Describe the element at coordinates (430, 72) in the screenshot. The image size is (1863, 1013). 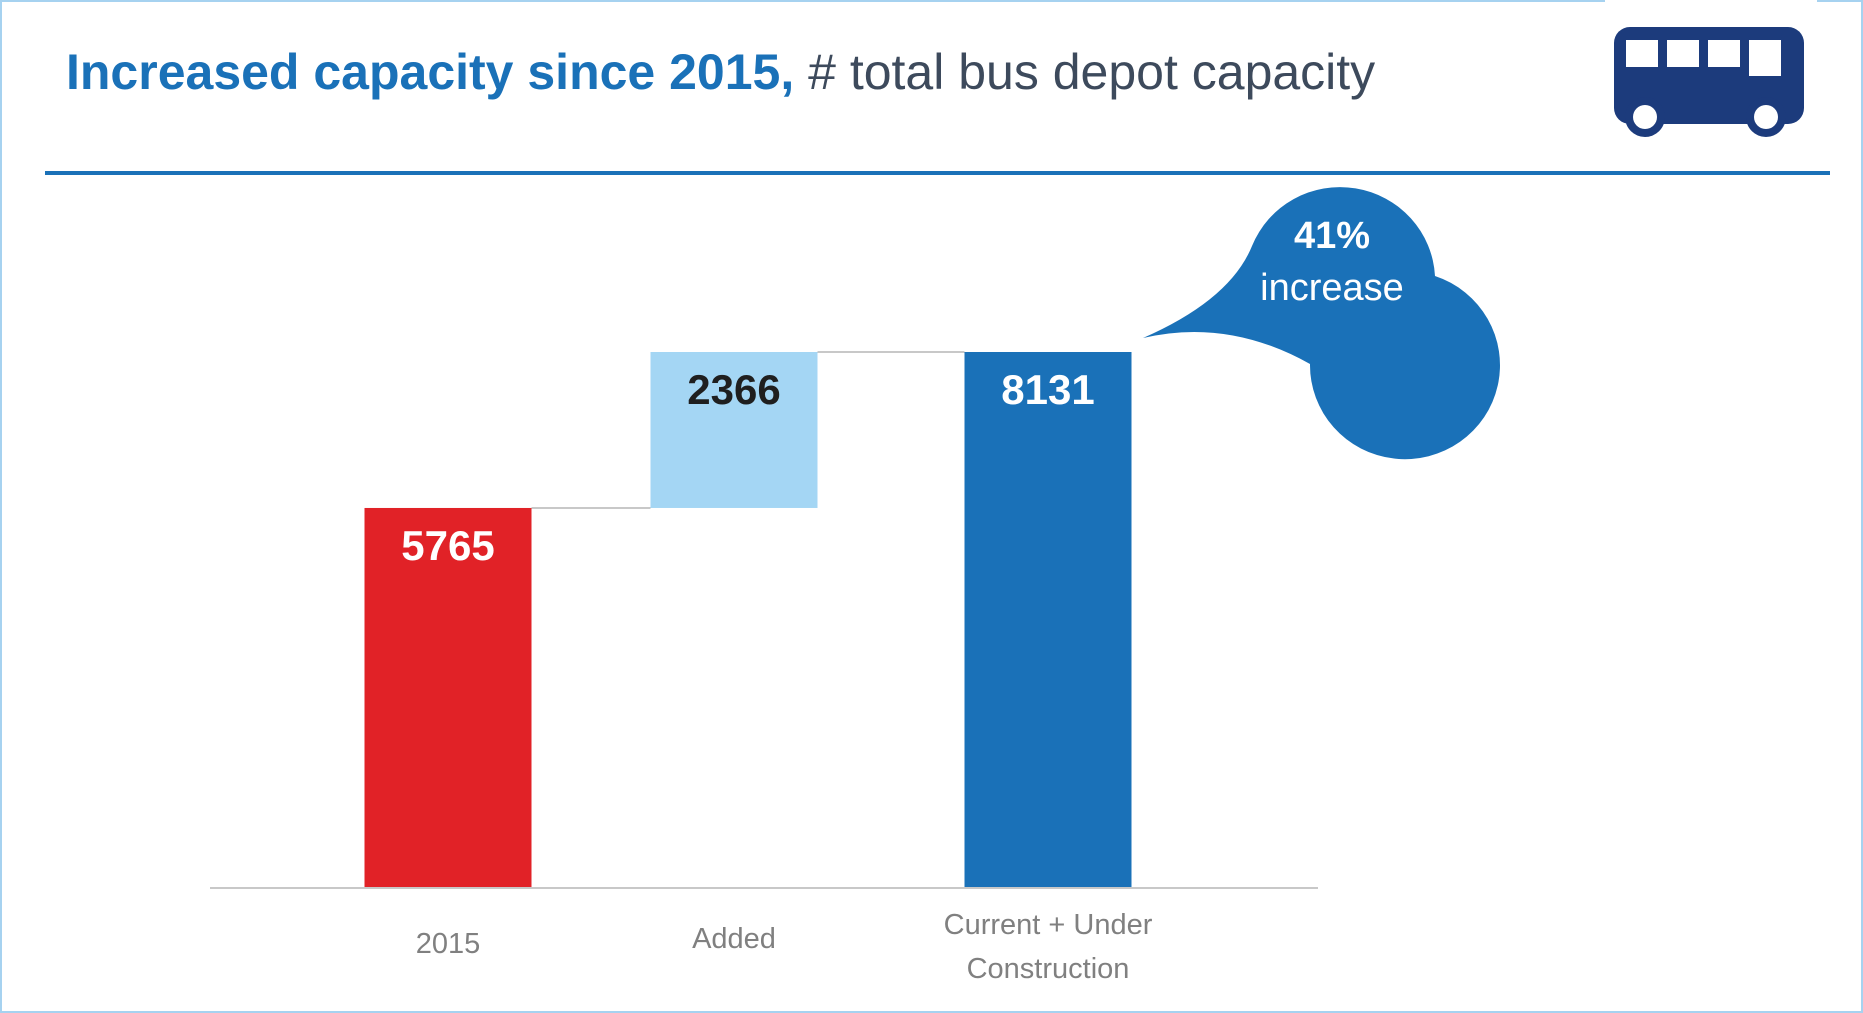
I see `chart-title-bold: Increased capacity since 2015,` at that location.